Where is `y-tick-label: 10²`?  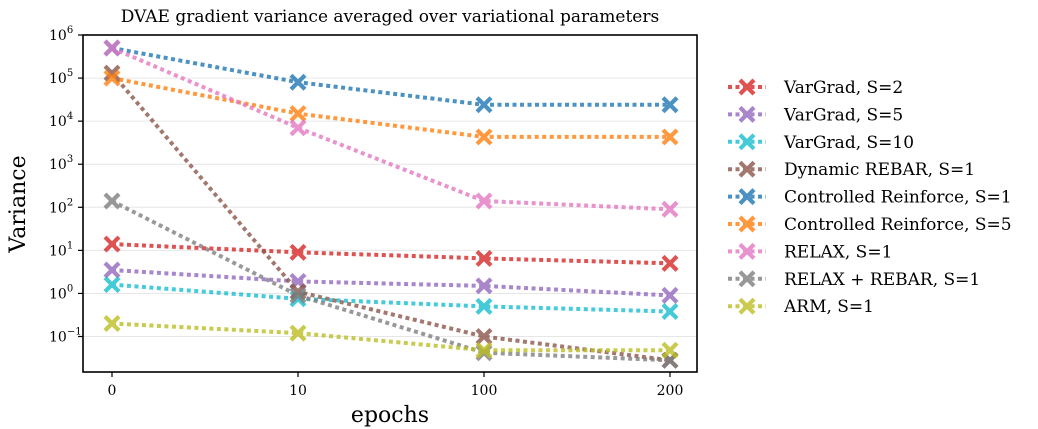
y-tick-label: 10² is located at coordinates (61, 206).